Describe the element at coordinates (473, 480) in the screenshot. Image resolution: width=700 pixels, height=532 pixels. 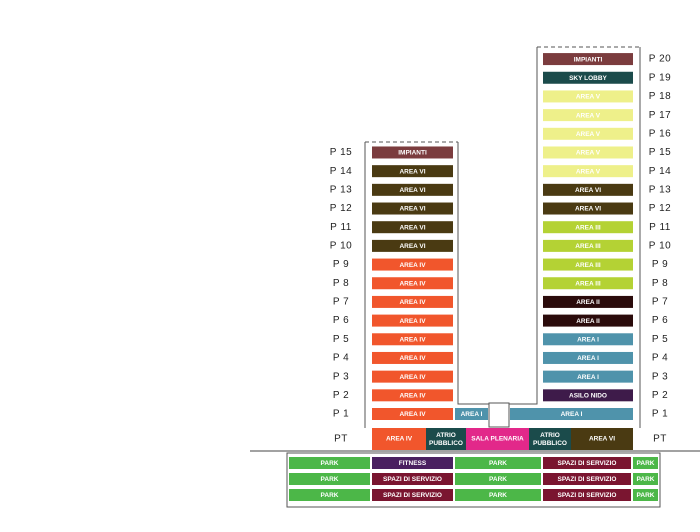
I see `basement-outline` at that location.